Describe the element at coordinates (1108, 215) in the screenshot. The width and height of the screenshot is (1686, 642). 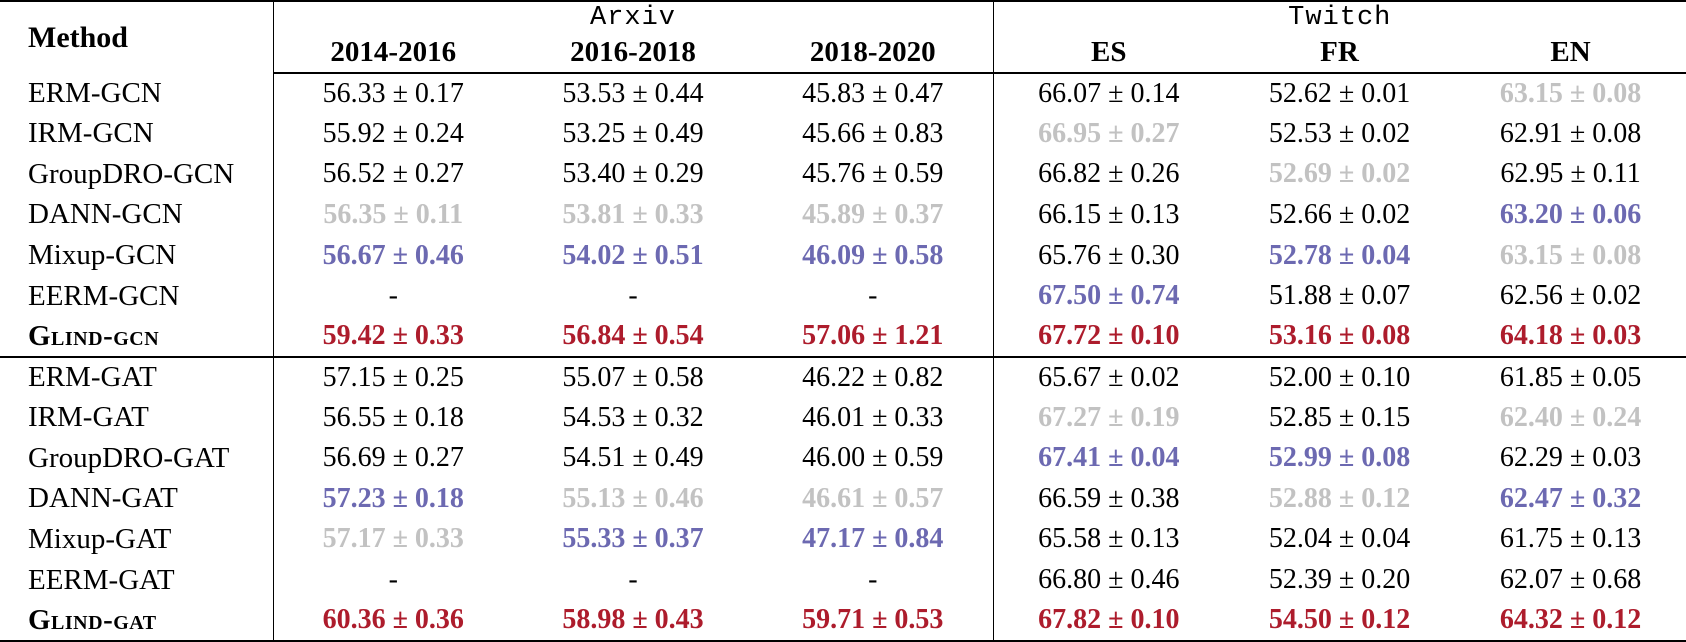
I see `value-cell: 66.15 ± 0.13` at that location.